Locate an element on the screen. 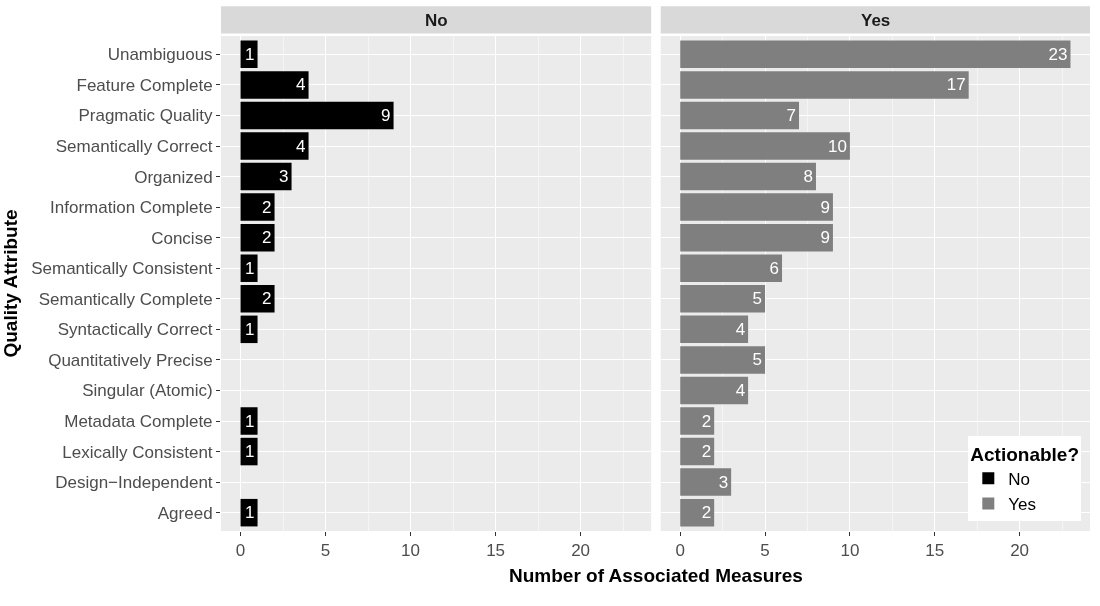 This screenshot has height=606, width=1100. y-axis-title: Quality Attribute is located at coordinates (11, 283).